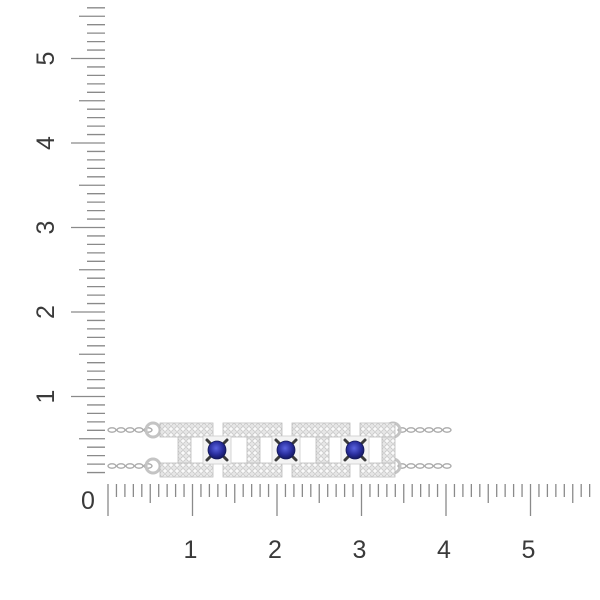 This screenshot has height=600, width=600. Describe the element at coordinates (88, 501) in the screenshot. I see `ruler-label-x: 0` at that location.